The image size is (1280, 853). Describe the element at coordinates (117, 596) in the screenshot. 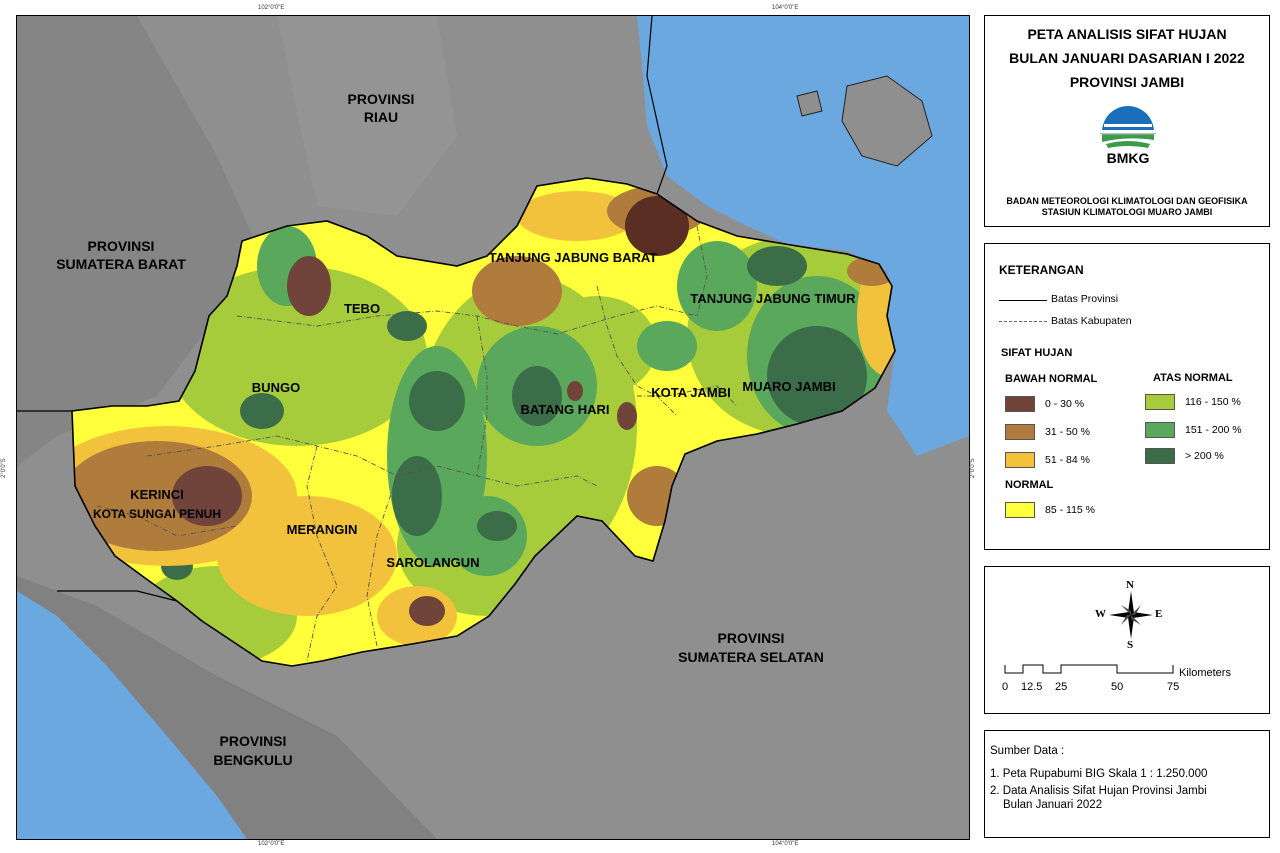

I see `border-south-west` at that location.